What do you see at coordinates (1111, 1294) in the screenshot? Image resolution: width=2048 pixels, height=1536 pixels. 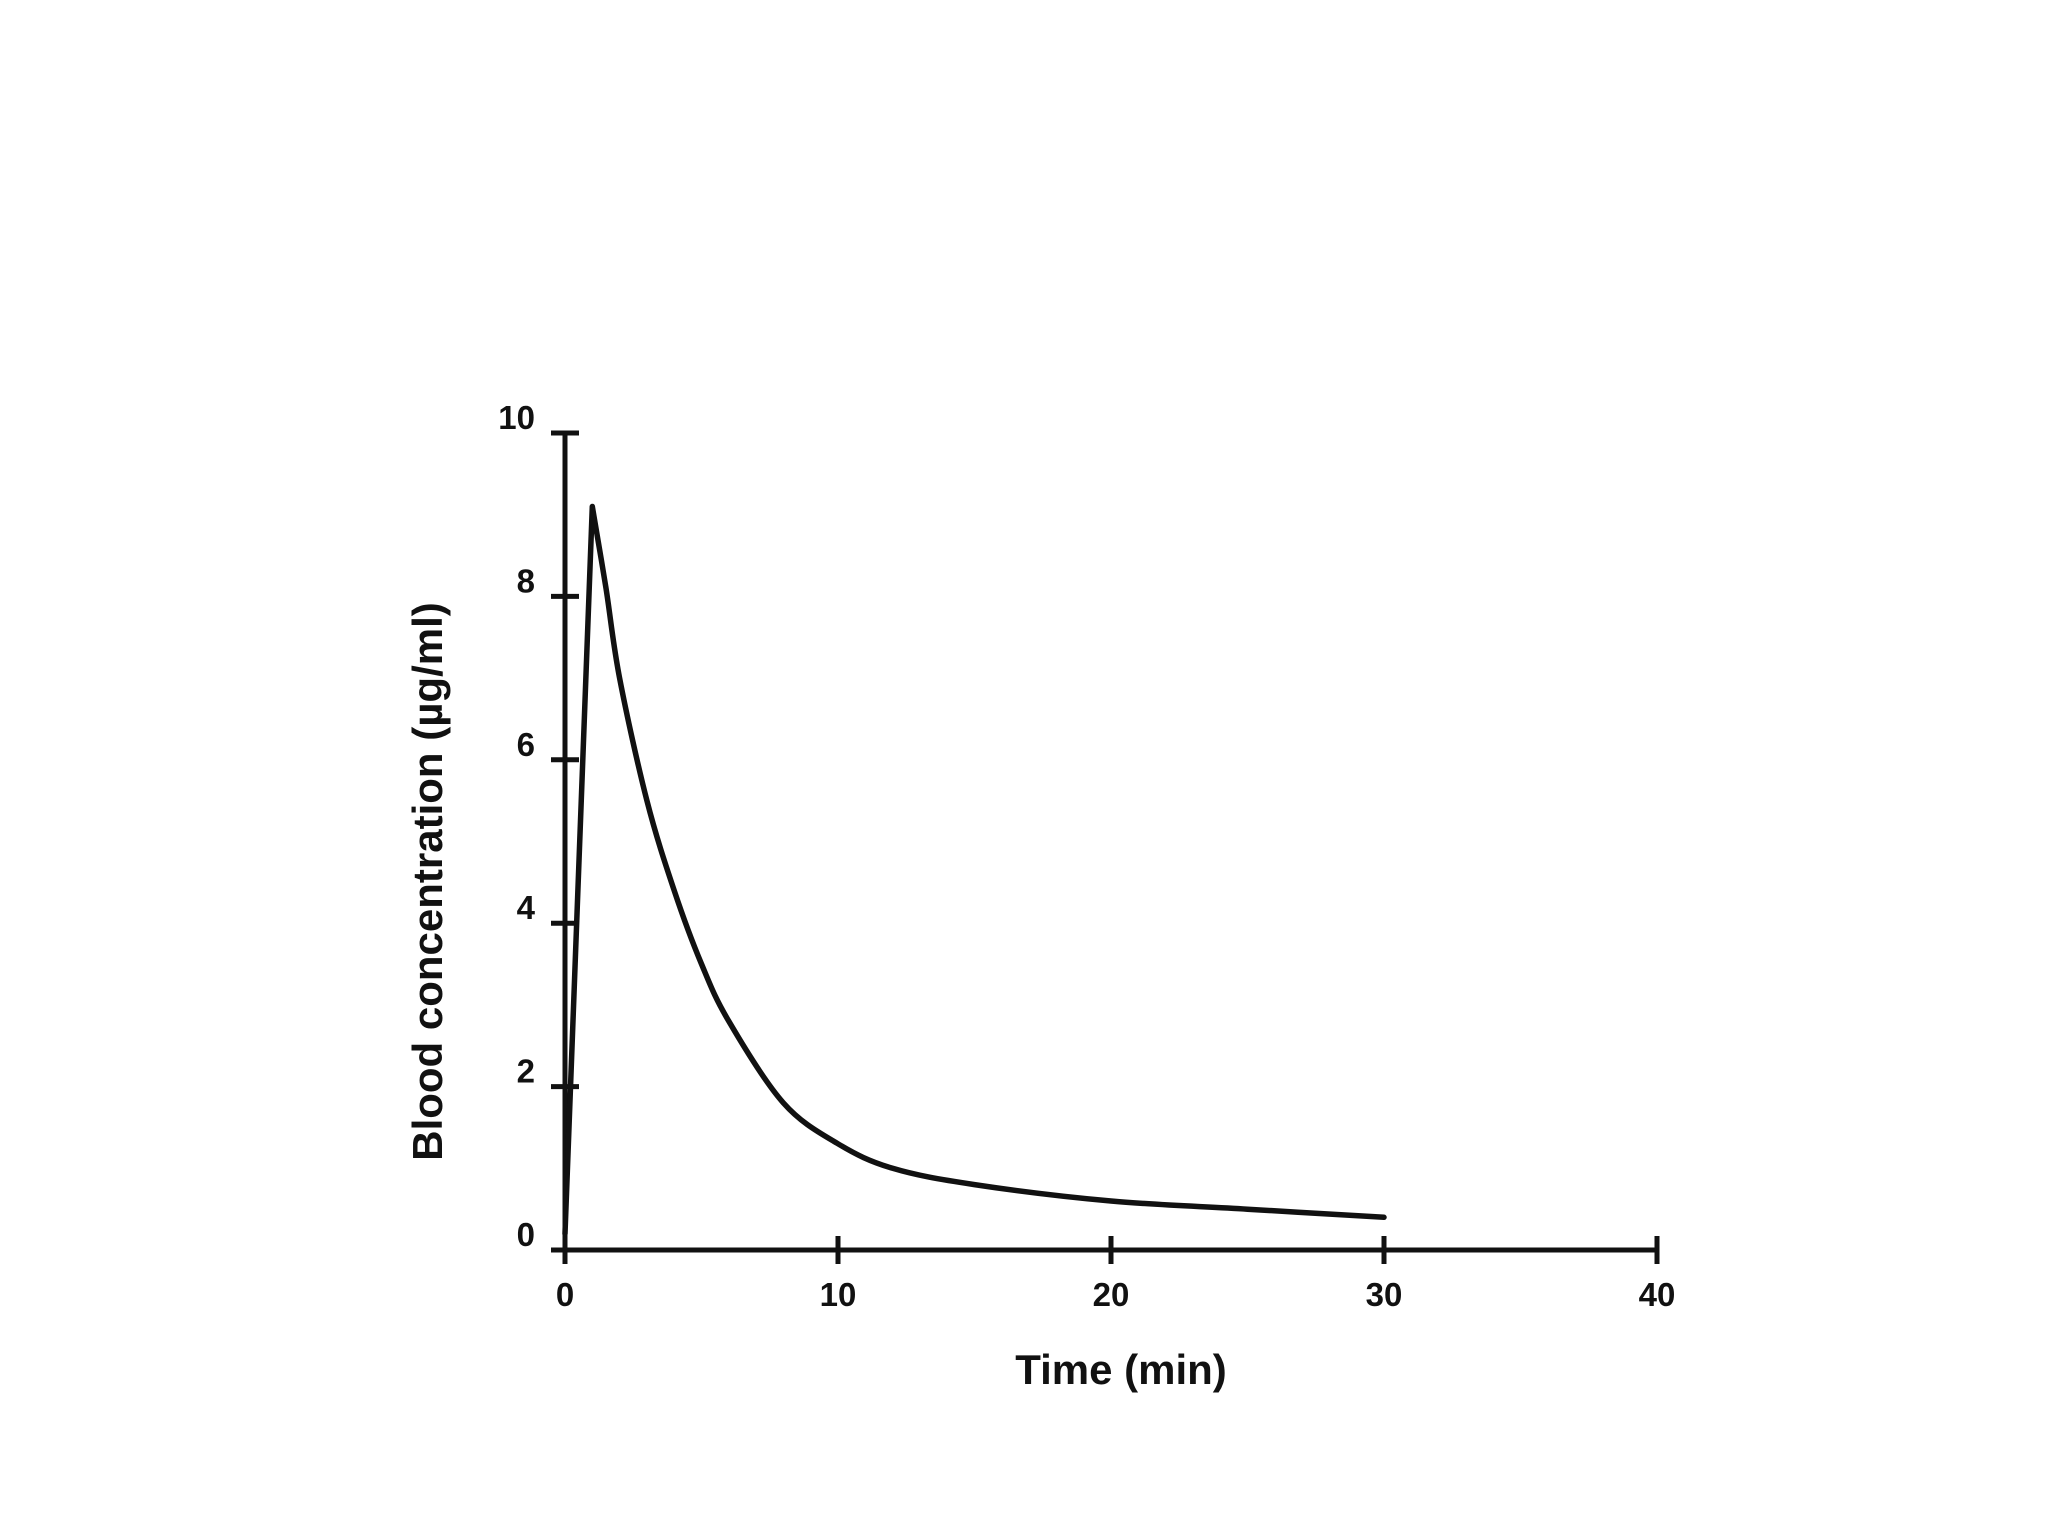 I see `x-tick-label: 20` at bounding box center [1111, 1294].